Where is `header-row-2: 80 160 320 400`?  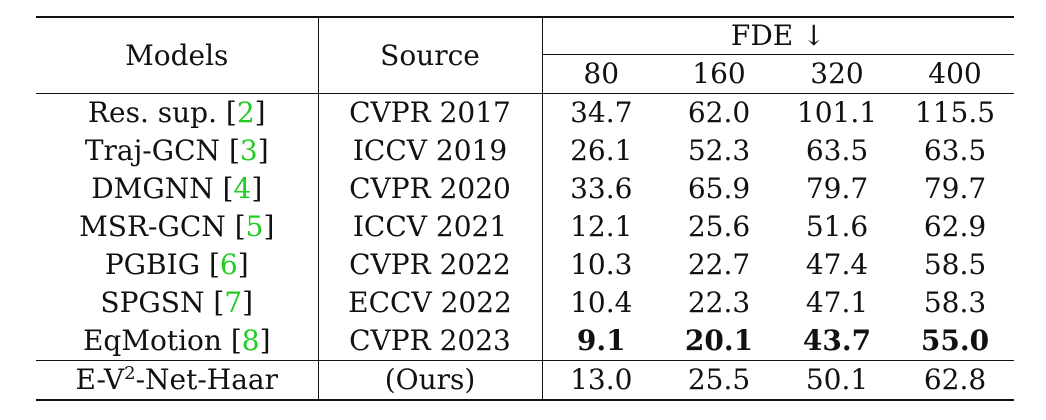 header-row-2: 80 160 320 400 is located at coordinates (525, 74).